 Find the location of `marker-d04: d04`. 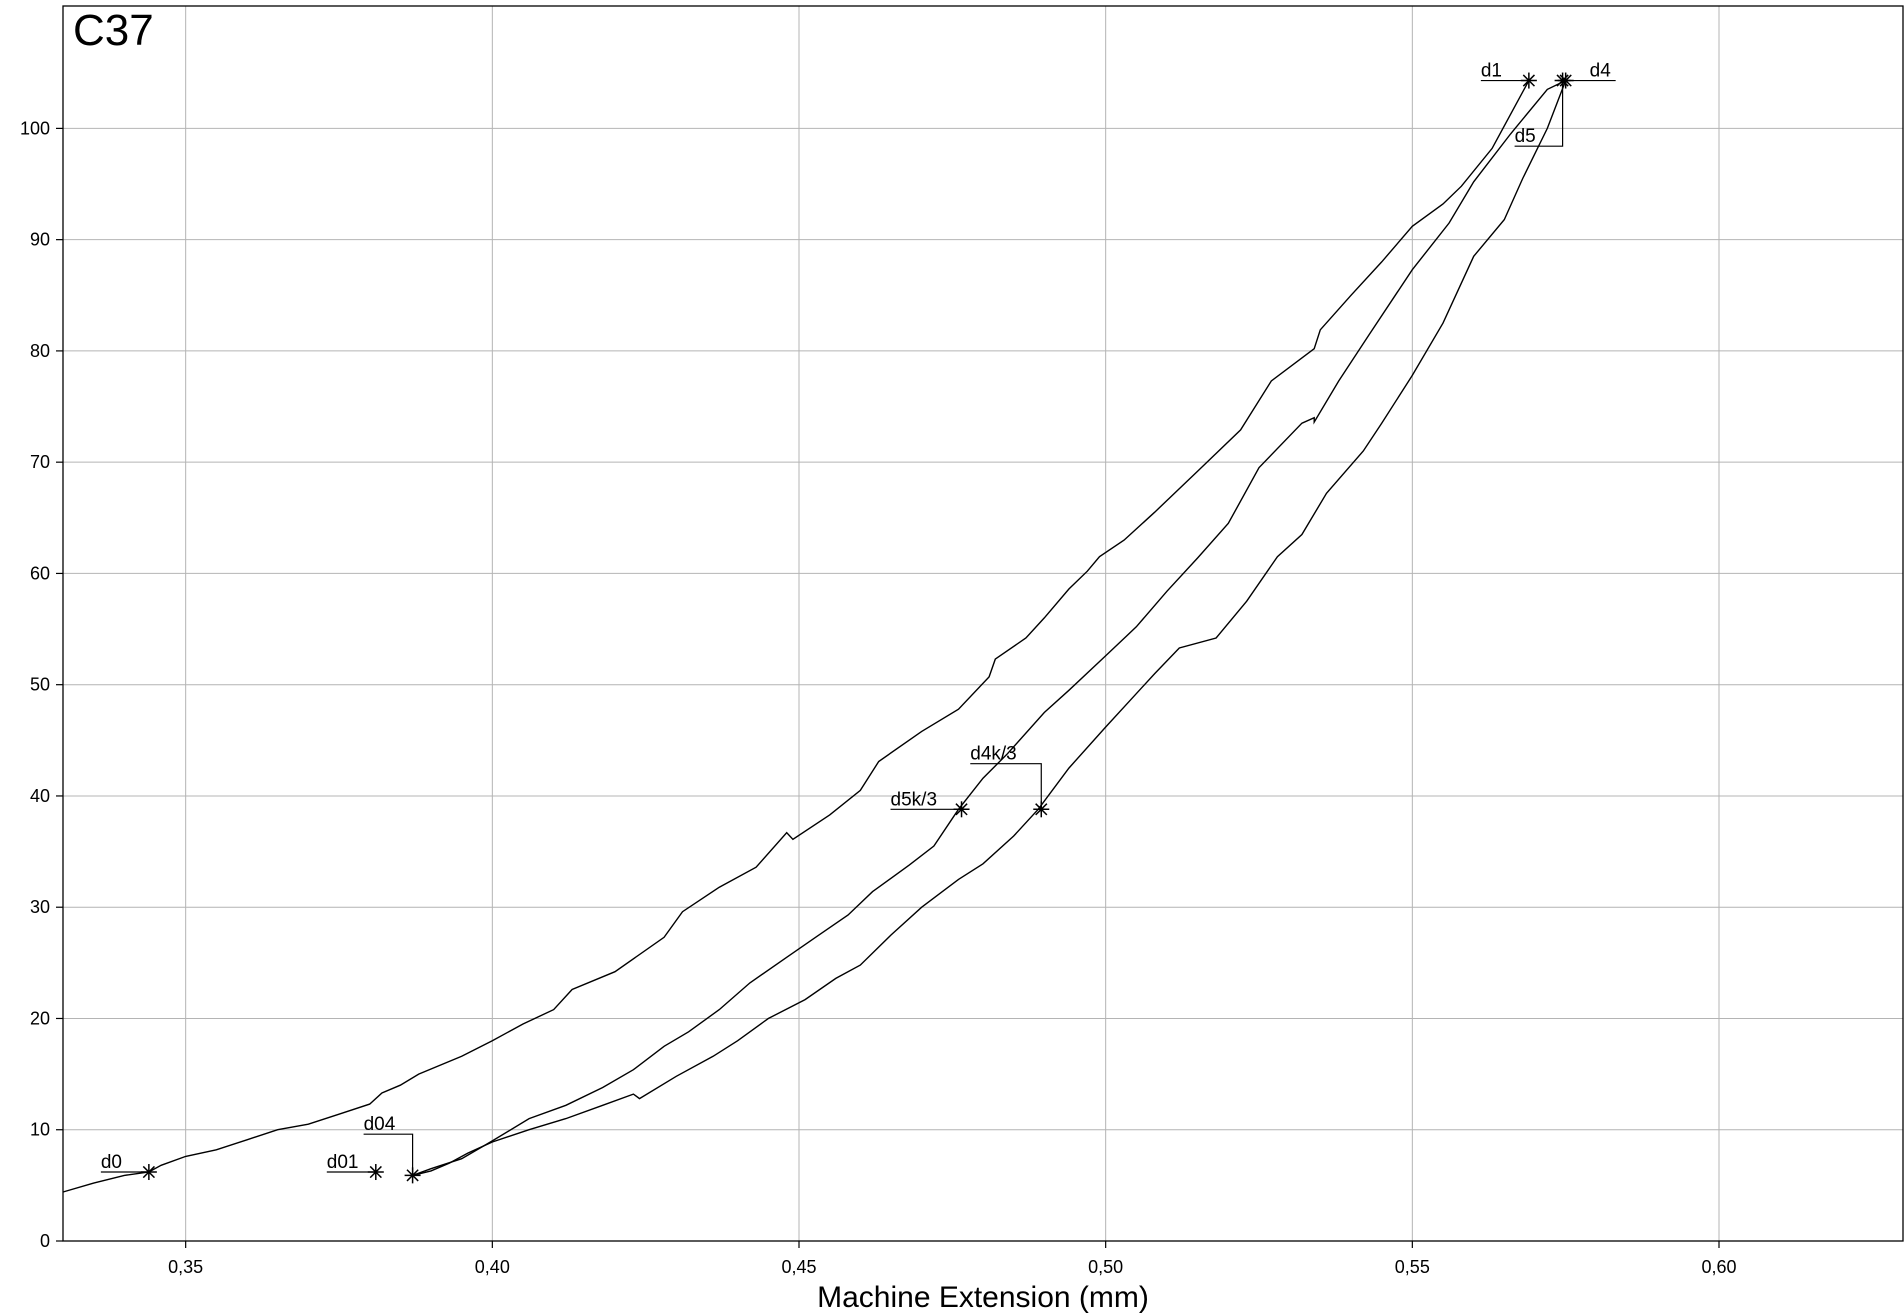

marker-d04: d04 is located at coordinates (392, 1149).